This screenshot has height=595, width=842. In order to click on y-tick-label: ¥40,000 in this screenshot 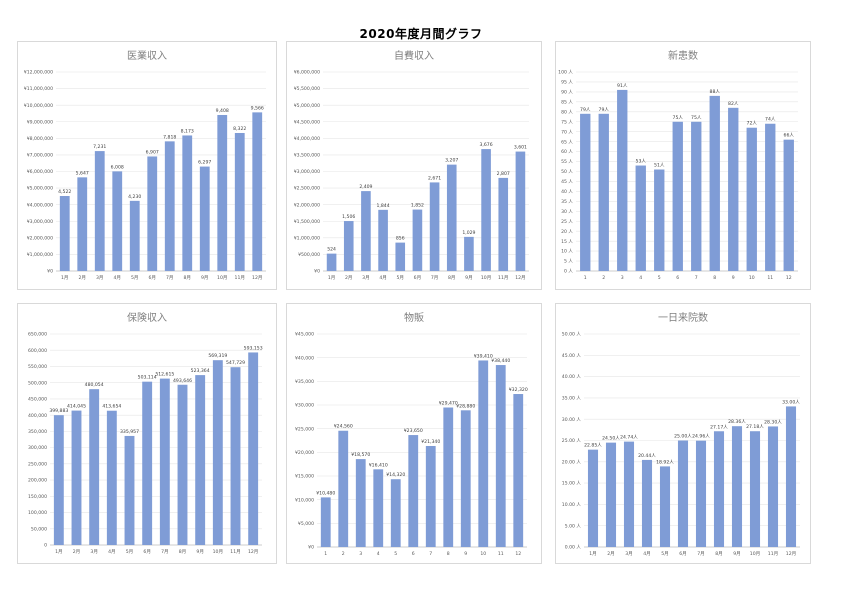, I will do `click(304, 358)`.